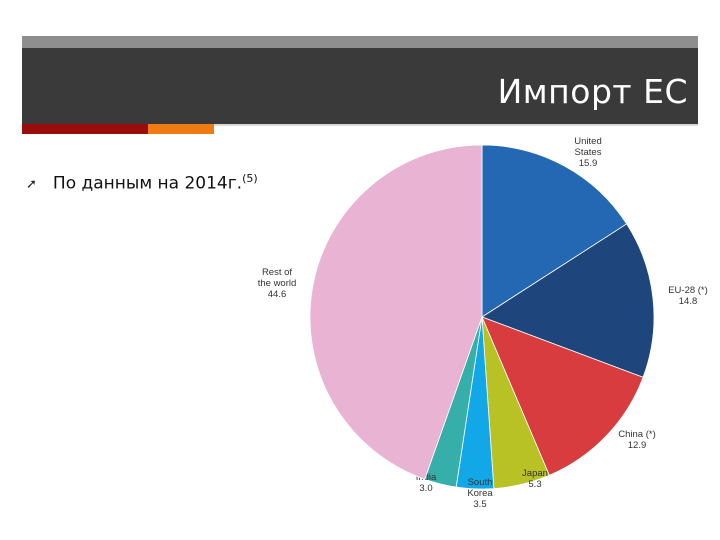  What do you see at coordinates (688, 296) in the screenshot?
I see `data-label-eu-28: EU-28 (*) 14.8` at bounding box center [688, 296].